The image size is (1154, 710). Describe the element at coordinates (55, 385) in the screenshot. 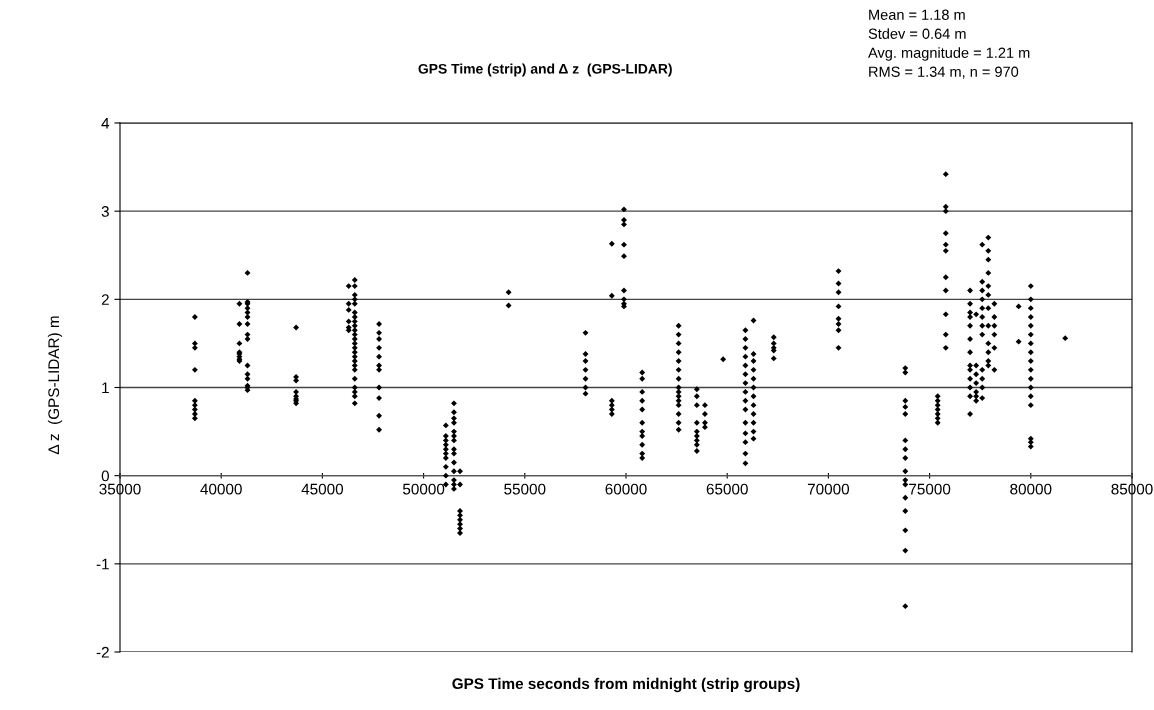

I see `y-axis-title: Δ z (GPS-LIDAR) m` at that location.